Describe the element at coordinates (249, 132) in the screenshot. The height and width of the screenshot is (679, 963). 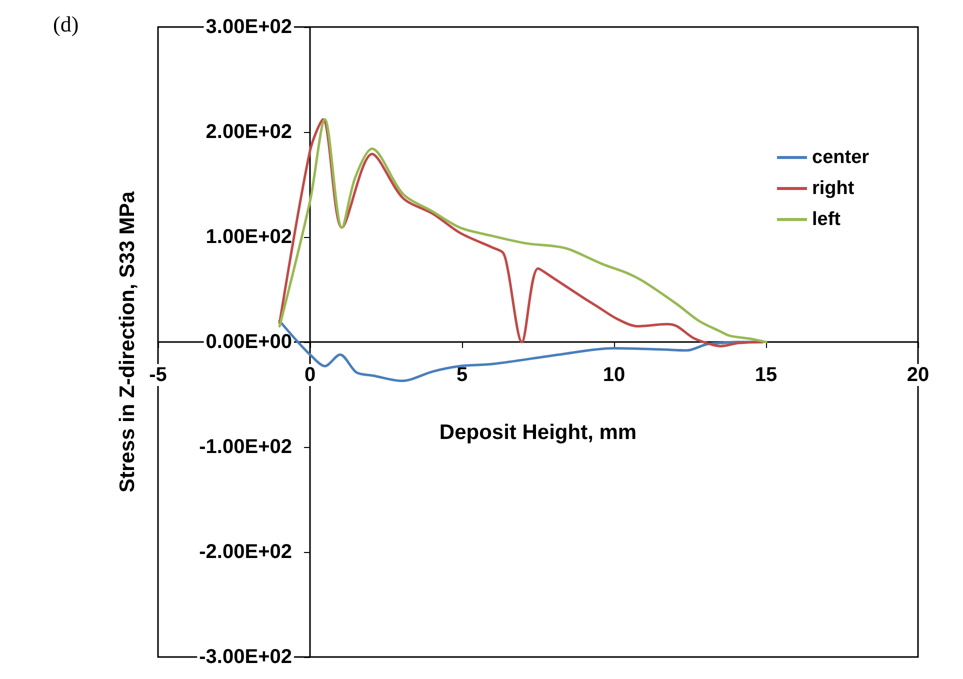
I see `y-tick-label: 2.00E+02` at that location.